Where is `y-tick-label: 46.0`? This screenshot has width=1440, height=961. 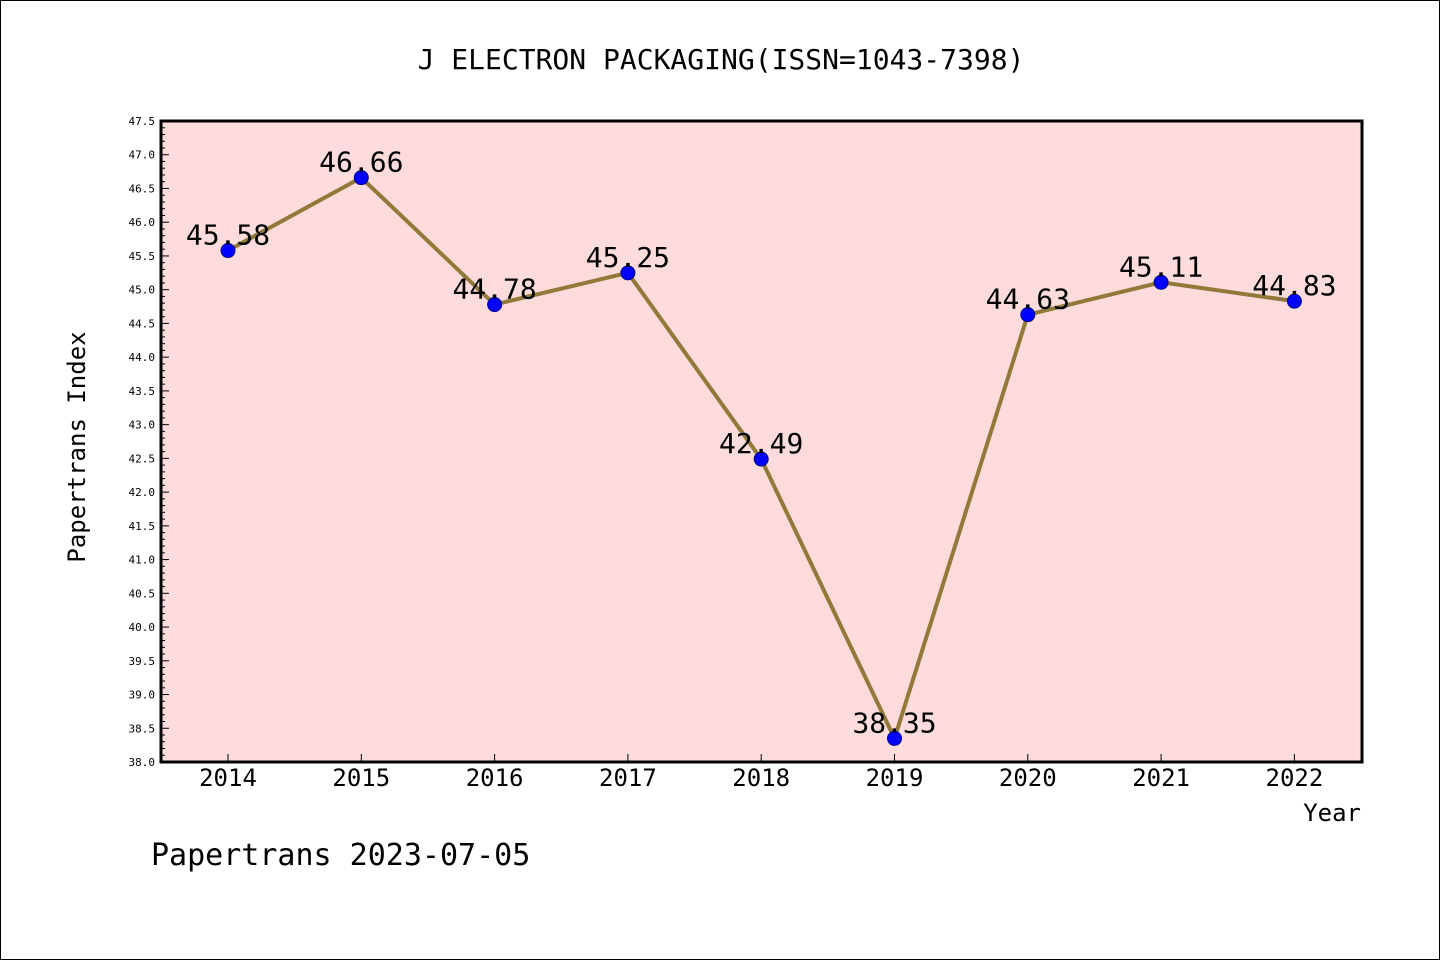
y-tick-label: 46.0 is located at coordinates (142, 222).